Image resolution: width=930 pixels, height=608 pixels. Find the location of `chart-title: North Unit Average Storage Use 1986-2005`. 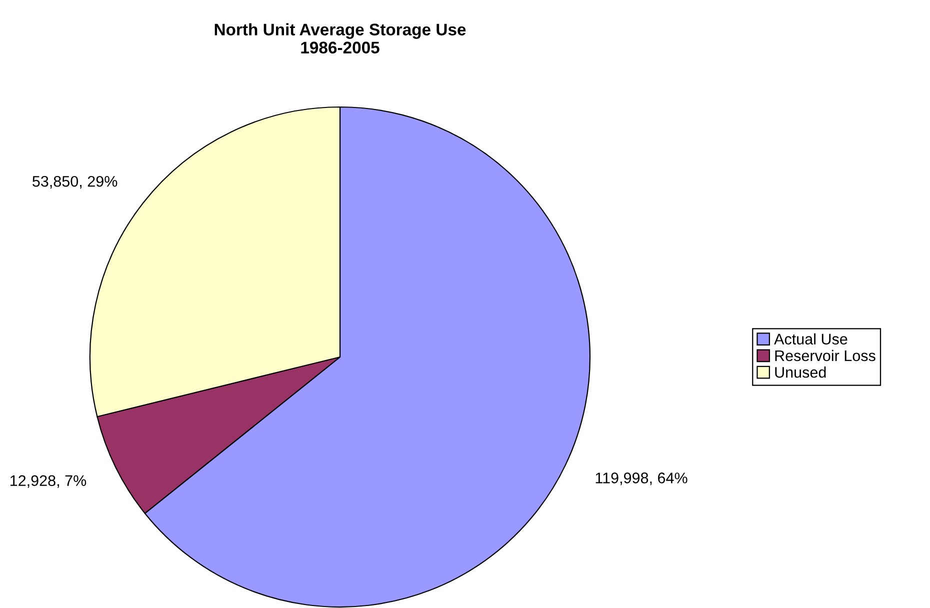

chart-title: North Unit Average Storage Use 1986-2005 is located at coordinates (340, 38).